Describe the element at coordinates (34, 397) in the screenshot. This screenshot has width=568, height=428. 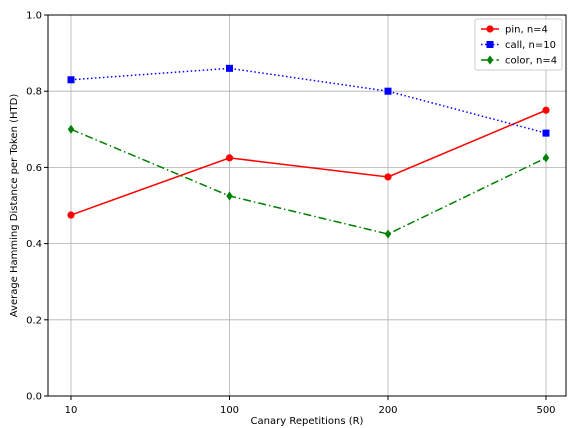
I see `y-tick-label: 0.0` at that location.